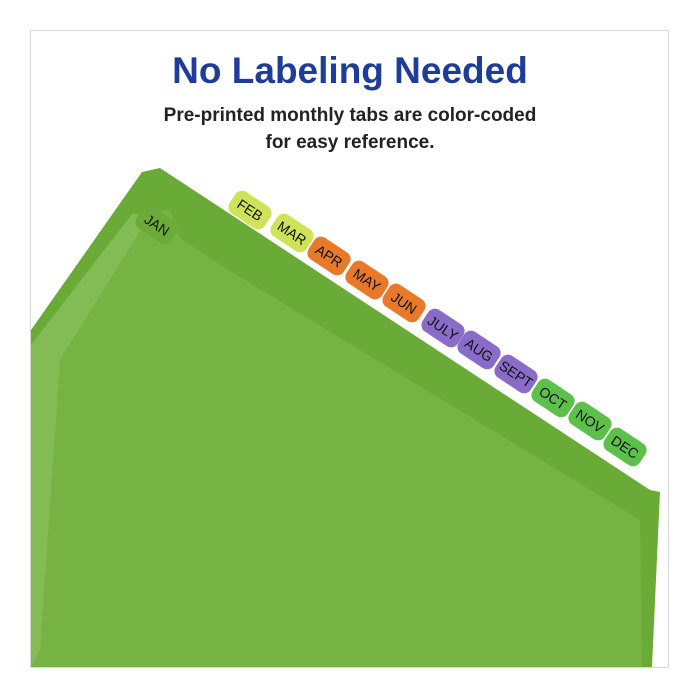 The width and height of the screenshot is (700, 700). What do you see at coordinates (350, 70) in the screenshot?
I see `headline: No Labeling Needed` at bounding box center [350, 70].